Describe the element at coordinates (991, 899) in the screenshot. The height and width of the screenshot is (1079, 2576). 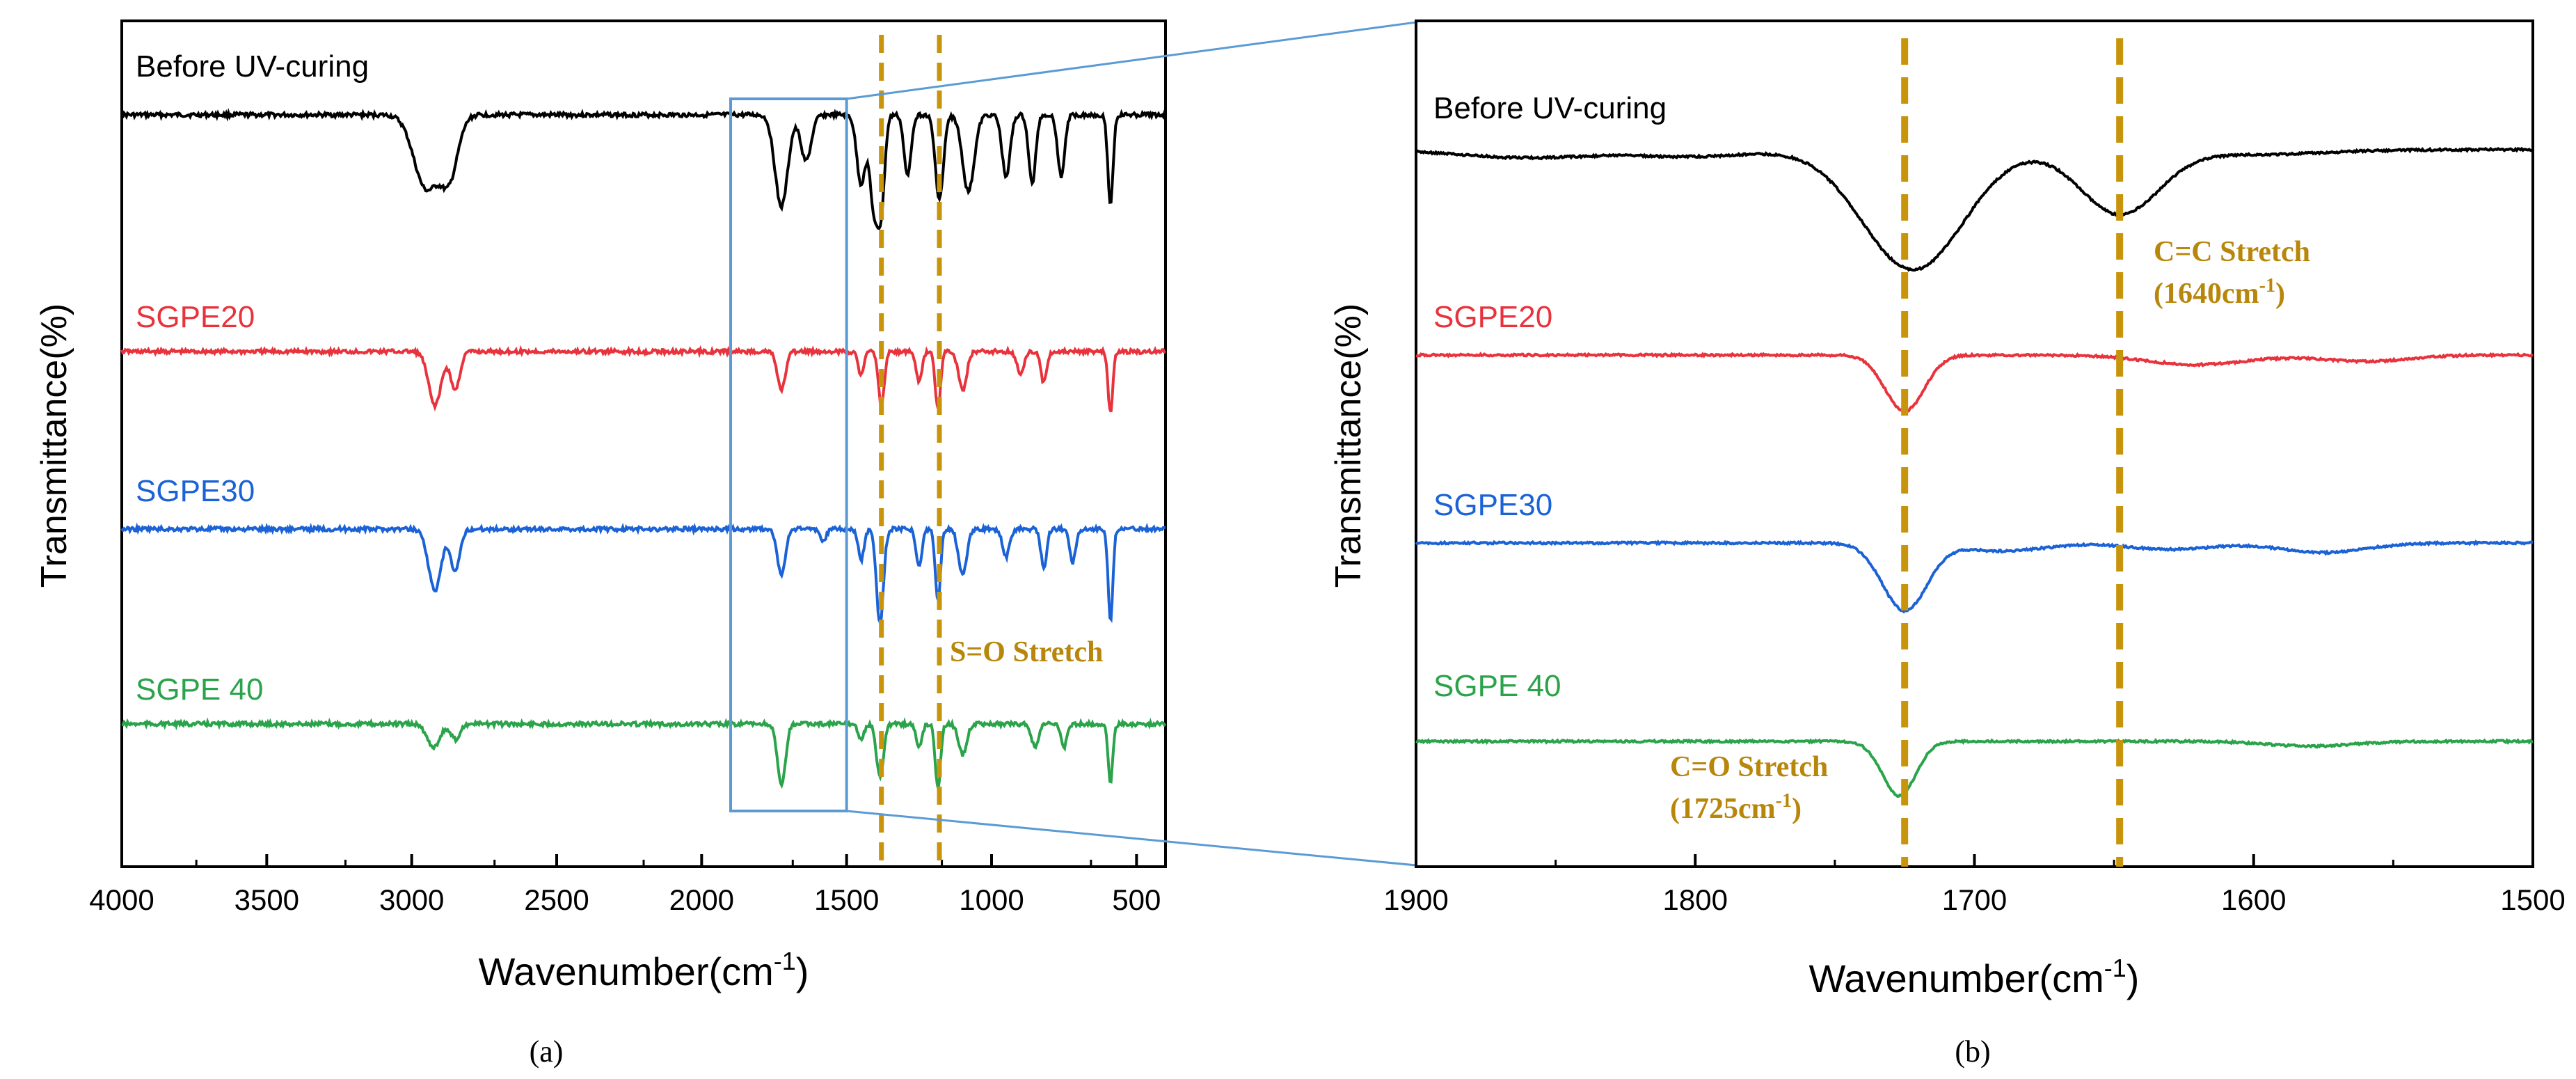
I see `x-tick-label: 1000` at that location.